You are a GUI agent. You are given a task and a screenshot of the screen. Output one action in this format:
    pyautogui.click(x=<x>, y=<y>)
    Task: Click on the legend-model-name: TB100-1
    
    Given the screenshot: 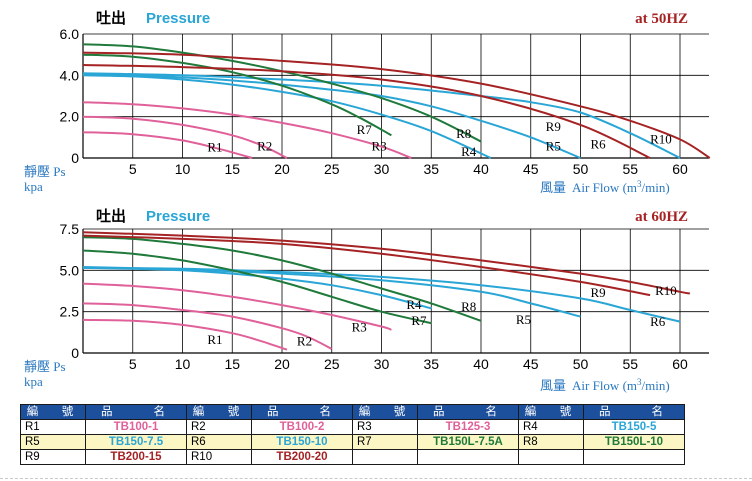 What is the action you would take?
    pyautogui.click(x=136, y=427)
    